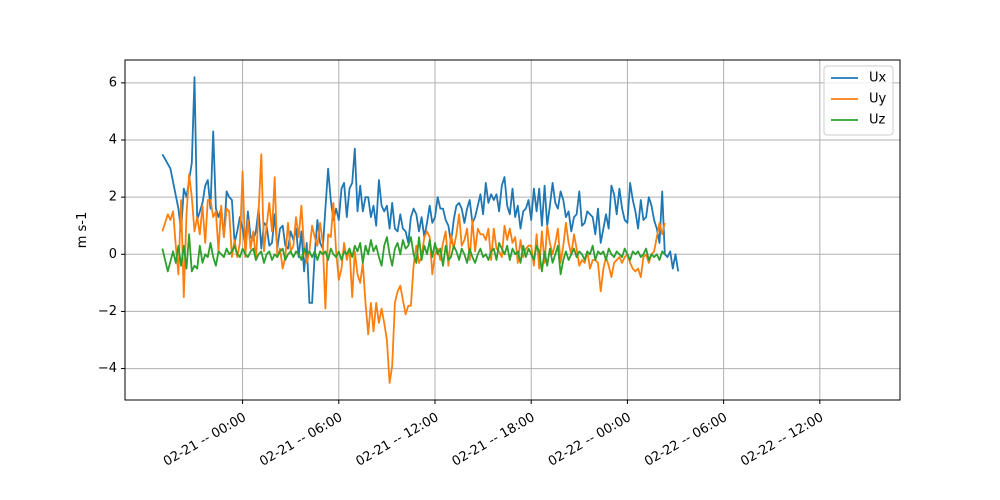  I want to click on y-tick-label: −2, so click(107, 311).